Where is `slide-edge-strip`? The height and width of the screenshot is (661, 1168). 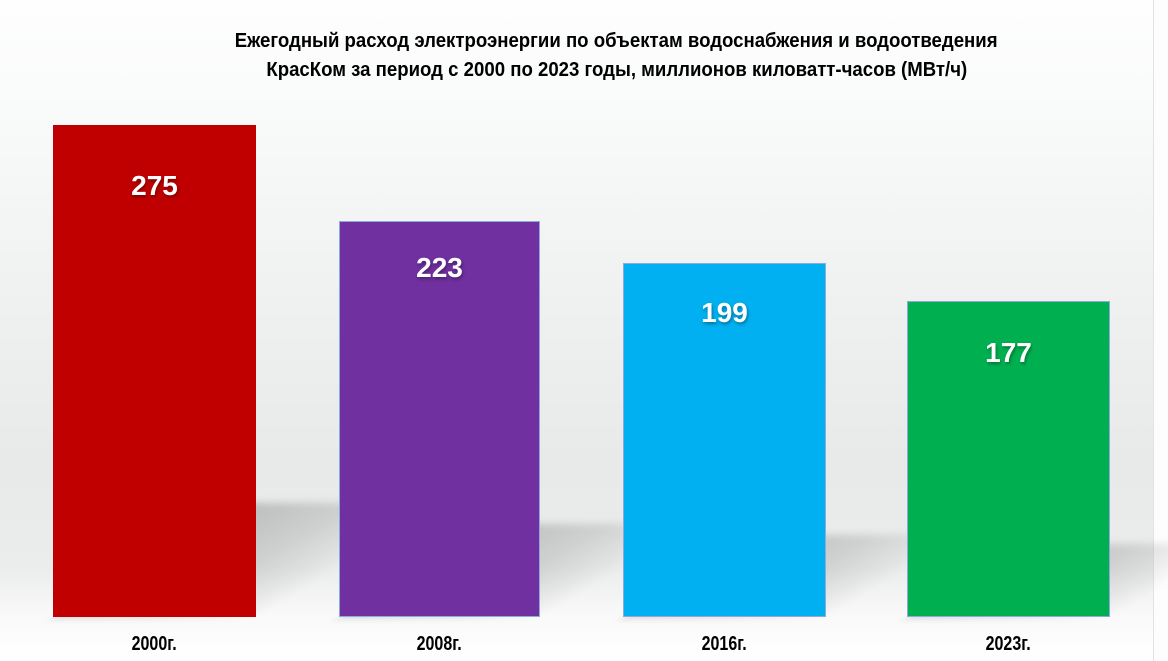
slide-edge-strip is located at coordinates (1160, 330).